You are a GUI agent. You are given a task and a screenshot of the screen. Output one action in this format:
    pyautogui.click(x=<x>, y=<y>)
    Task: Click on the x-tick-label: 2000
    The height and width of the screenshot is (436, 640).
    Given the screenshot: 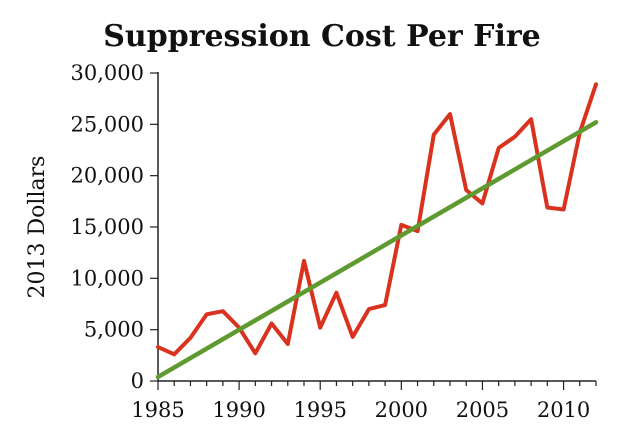 What is the action you would take?
    pyautogui.click(x=401, y=410)
    